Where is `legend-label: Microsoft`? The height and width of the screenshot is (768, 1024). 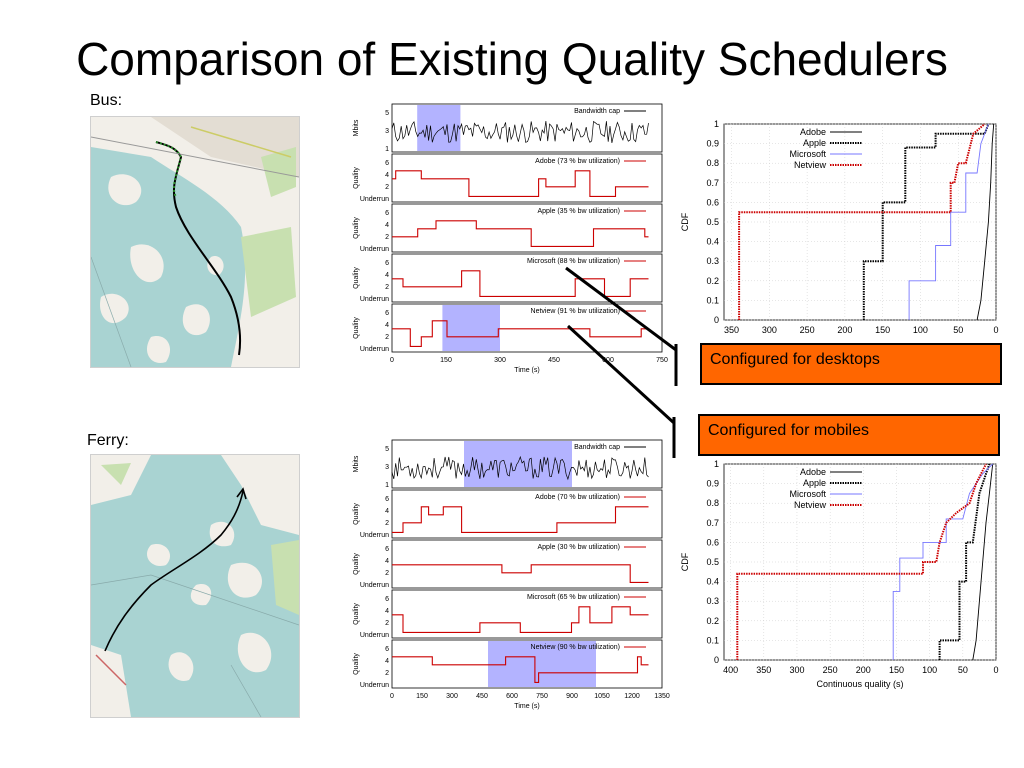
legend-label: Microsoft is located at coordinates (807, 494).